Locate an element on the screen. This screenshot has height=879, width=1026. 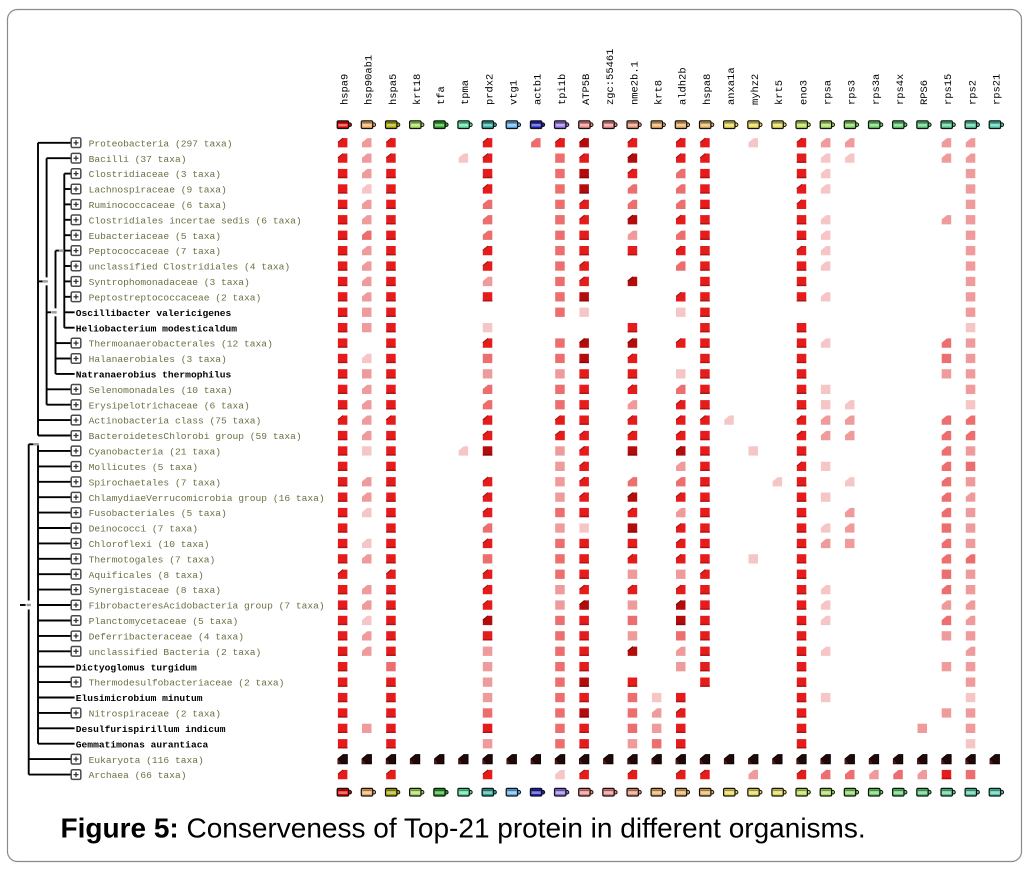
svg-text: rps15 is located at coordinates (949, 89).